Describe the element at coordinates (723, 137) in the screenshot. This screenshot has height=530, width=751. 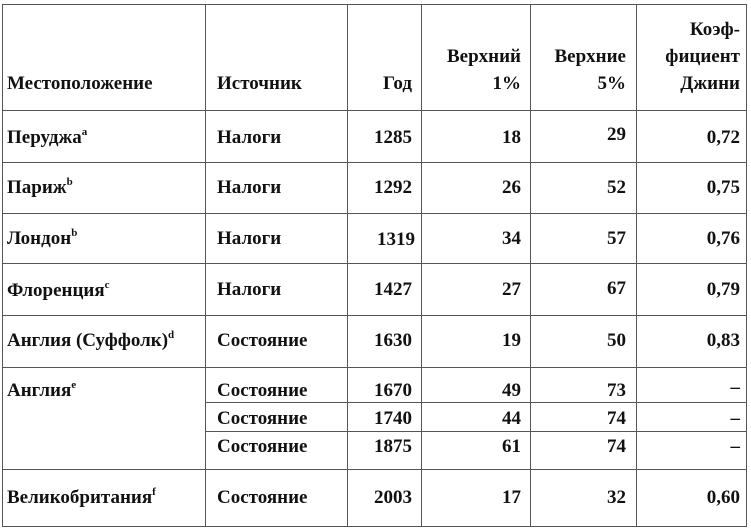
I see `cell-gini: 0,72` at that location.